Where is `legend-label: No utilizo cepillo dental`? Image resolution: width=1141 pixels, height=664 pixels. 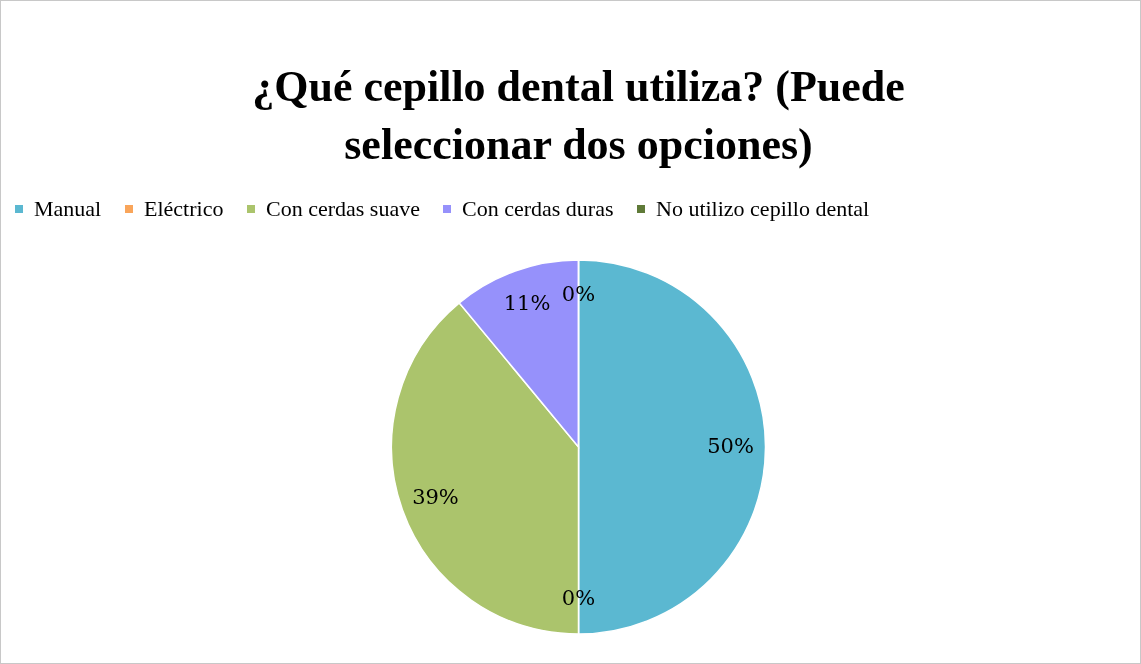
legend-label: No utilizo cepillo dental is located at coordinates (763, 208).